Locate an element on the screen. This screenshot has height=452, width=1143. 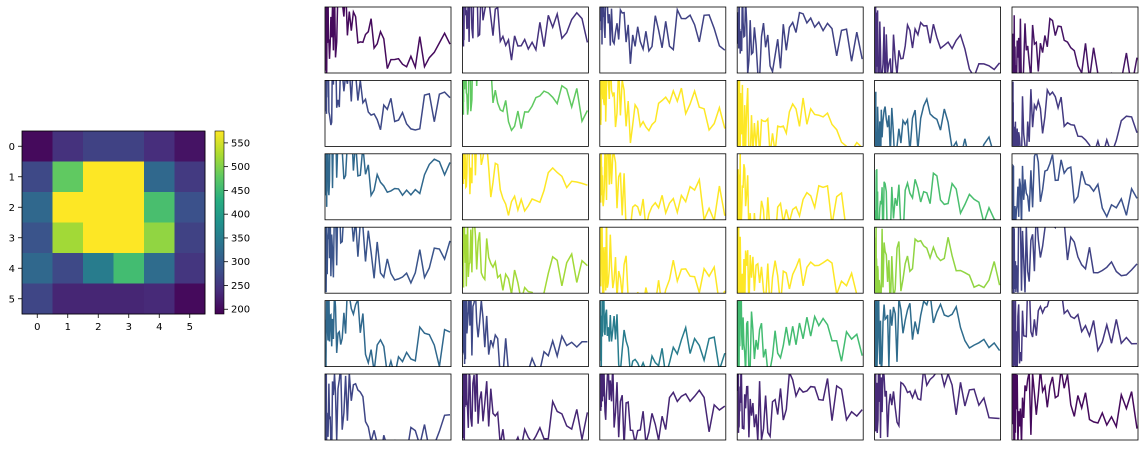
x-tick-label: 5 is located at coordinates (190, 327).